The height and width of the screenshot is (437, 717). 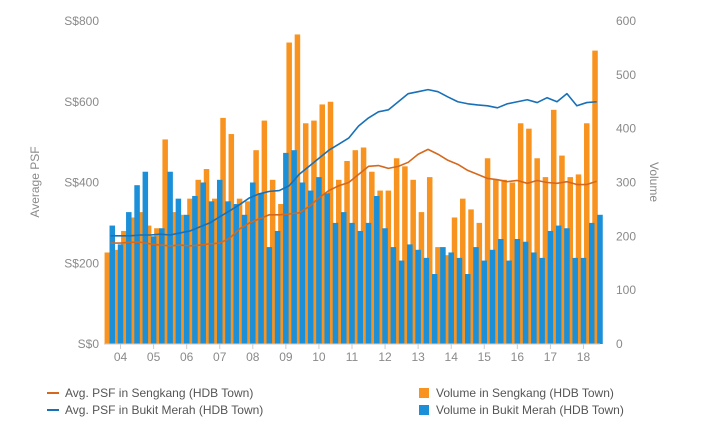 What do you see at coordinates (626, 21) in the screenshot?
I see `right-tick-label: 600` at bounding box center [626, 21].